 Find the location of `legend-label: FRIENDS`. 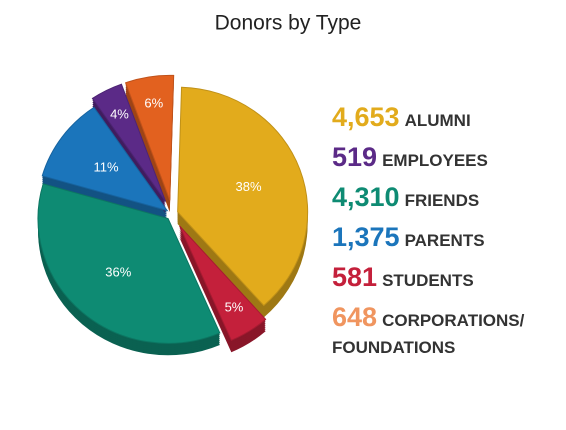

legend-label: FRIENDS is located at coordinates (442, 200).